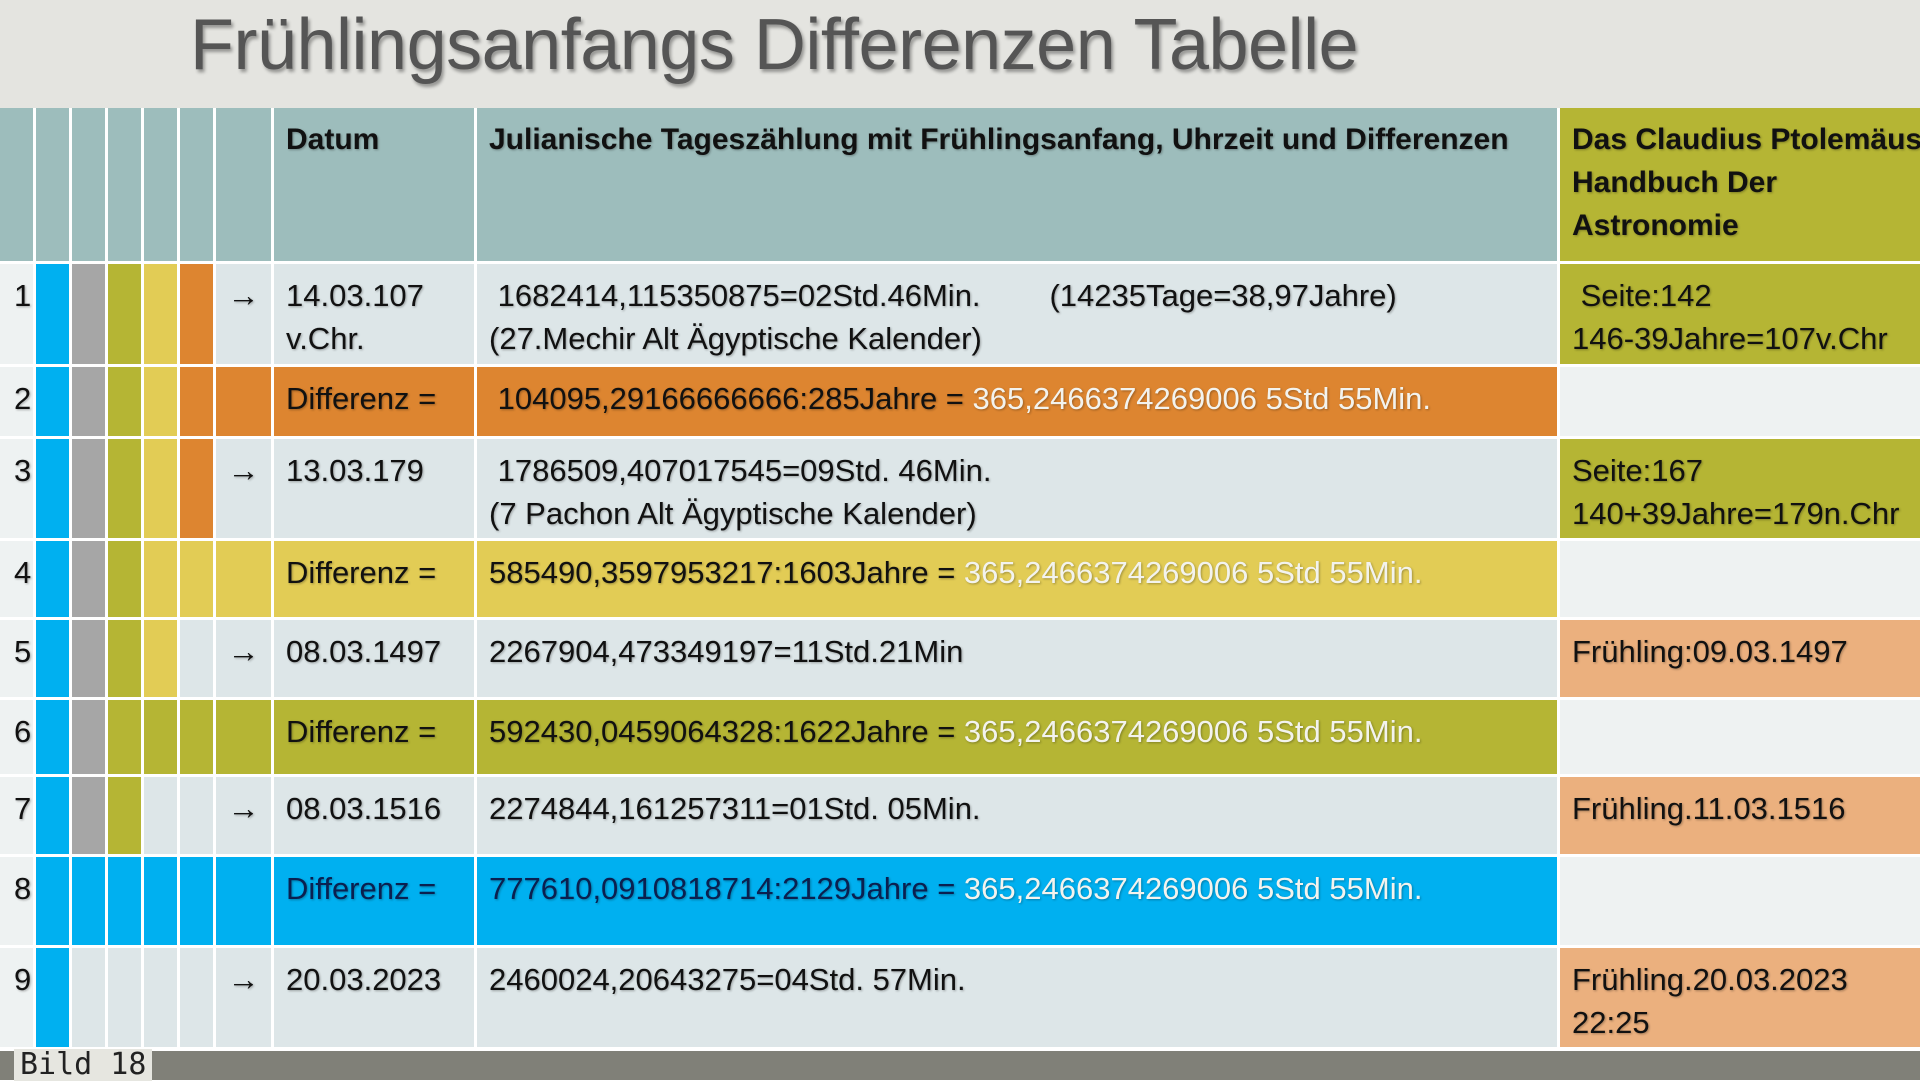  I want to click on value-cell: 2267904,473349197=11Std.21Min, so click(1017, 658).